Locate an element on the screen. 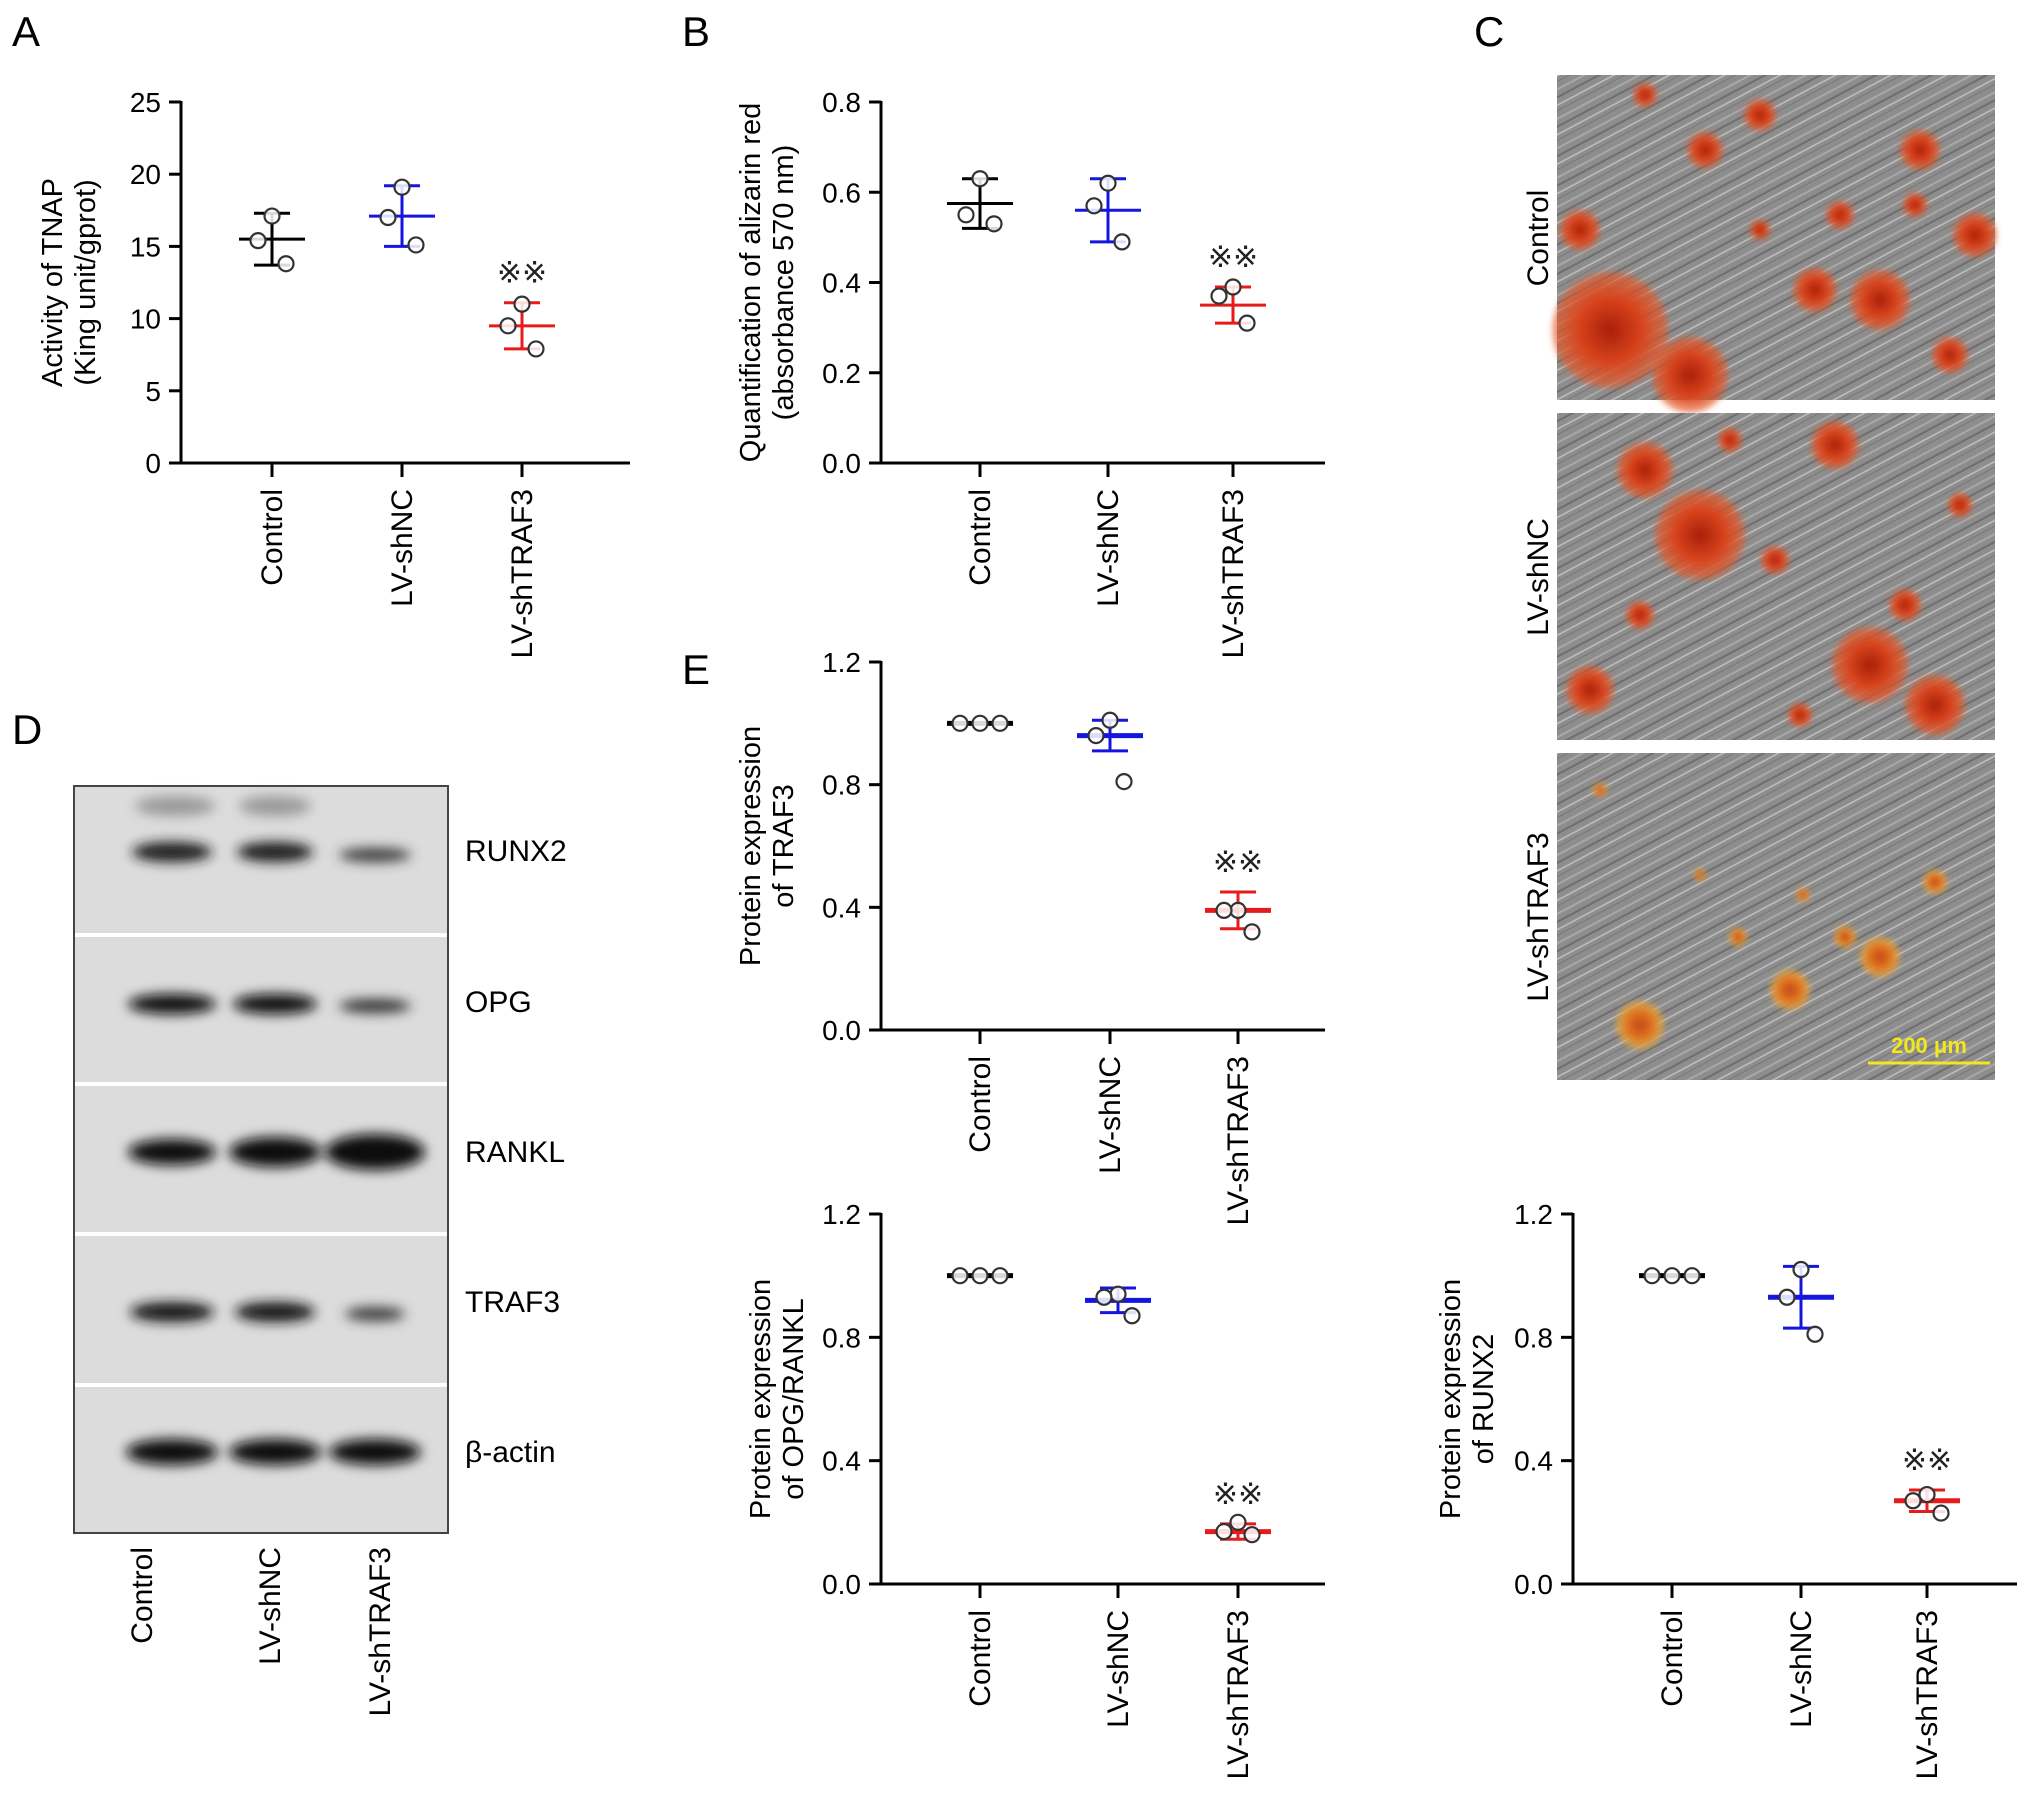  chart-e2-x-tick-label-lv-shnc: LV-shNC is located at coordinates (1118, 1669).